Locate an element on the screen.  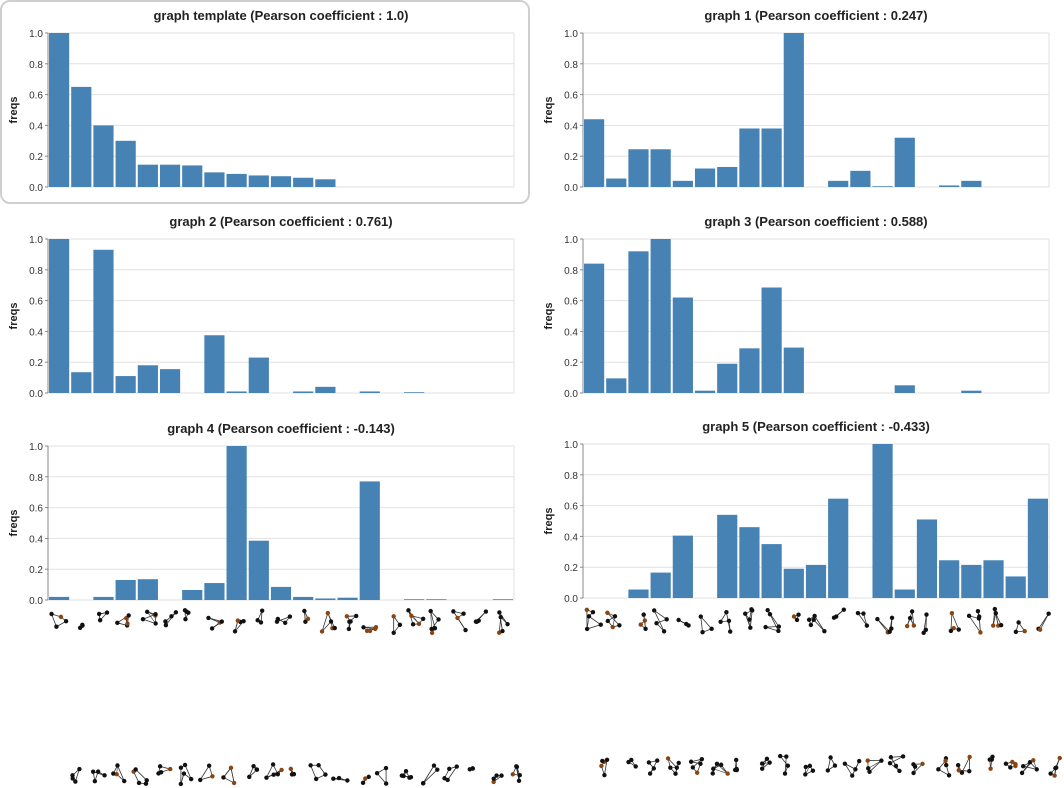
template-highlight-frame is located at coordinates (265, 102).